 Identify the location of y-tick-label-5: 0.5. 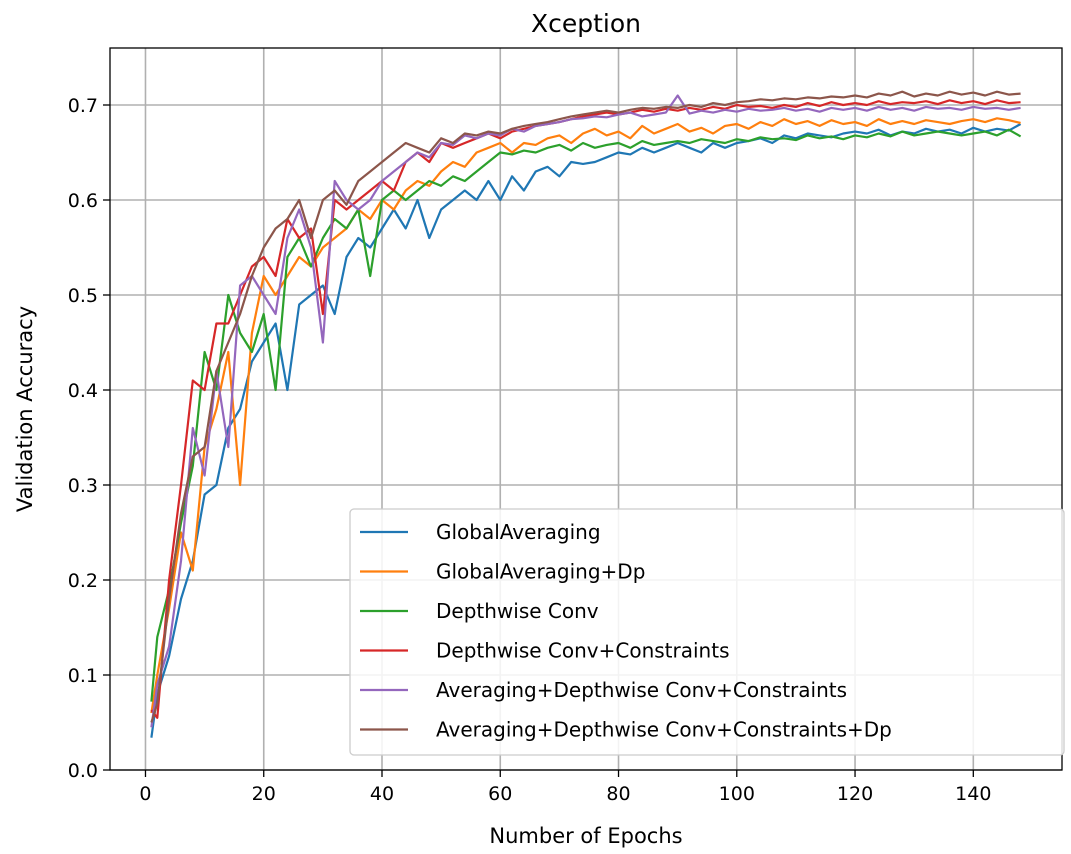
(83, 296).